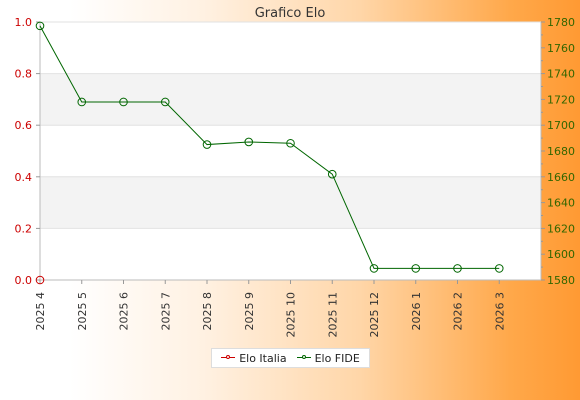 The width and height of the screenshot is (580, 400). Describe the element at coordinates (337, 358) in the screenshot. I see `legend-label-elo-fide: Elo FIDE` at that location.